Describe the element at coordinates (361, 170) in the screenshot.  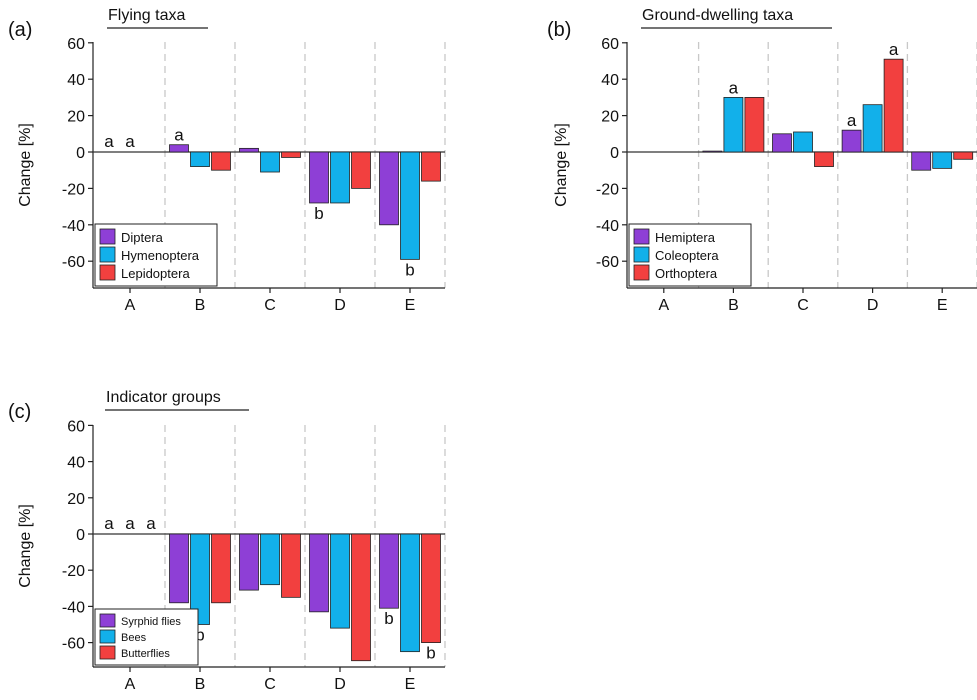
I see `bar-lepidoptera-D` at that location.